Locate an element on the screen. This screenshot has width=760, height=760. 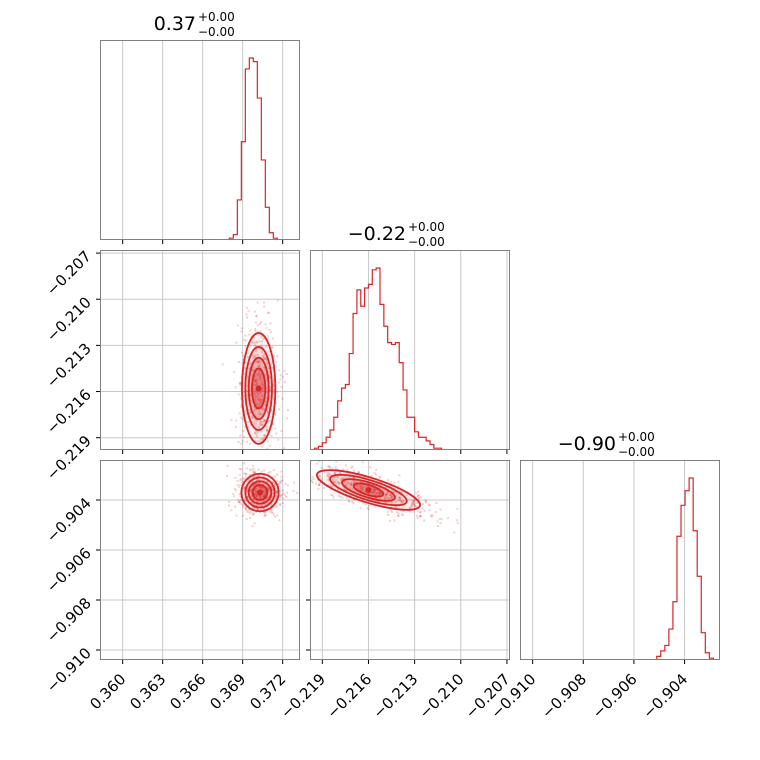
hist-param-2: −0.22 +0.00−0.00 is located at coordinates (410, 337).